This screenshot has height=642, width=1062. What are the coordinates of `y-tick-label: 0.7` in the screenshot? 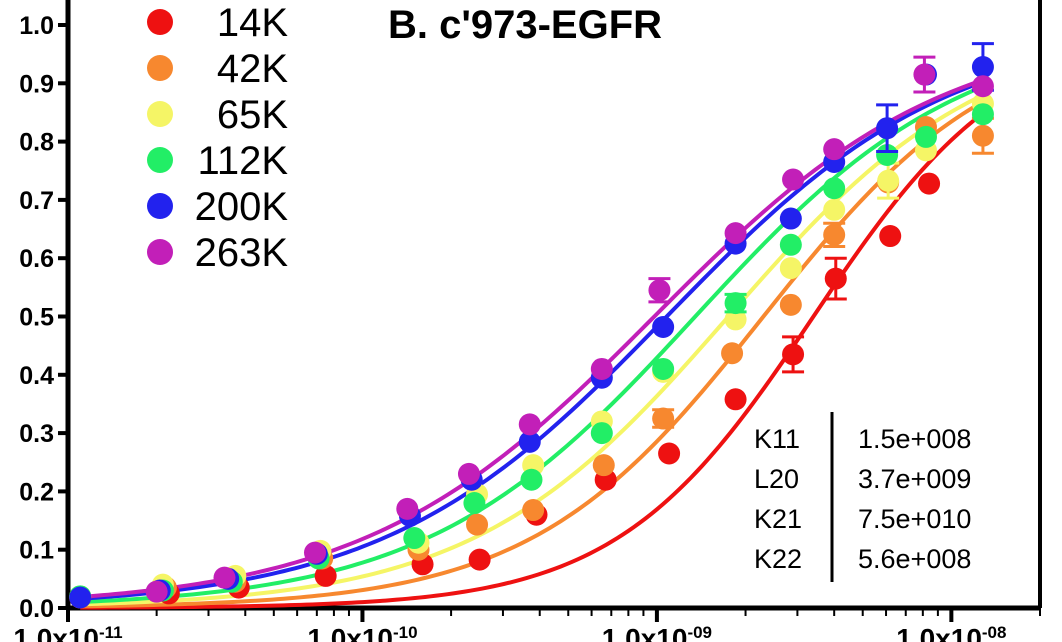 It's located at (36, 201).